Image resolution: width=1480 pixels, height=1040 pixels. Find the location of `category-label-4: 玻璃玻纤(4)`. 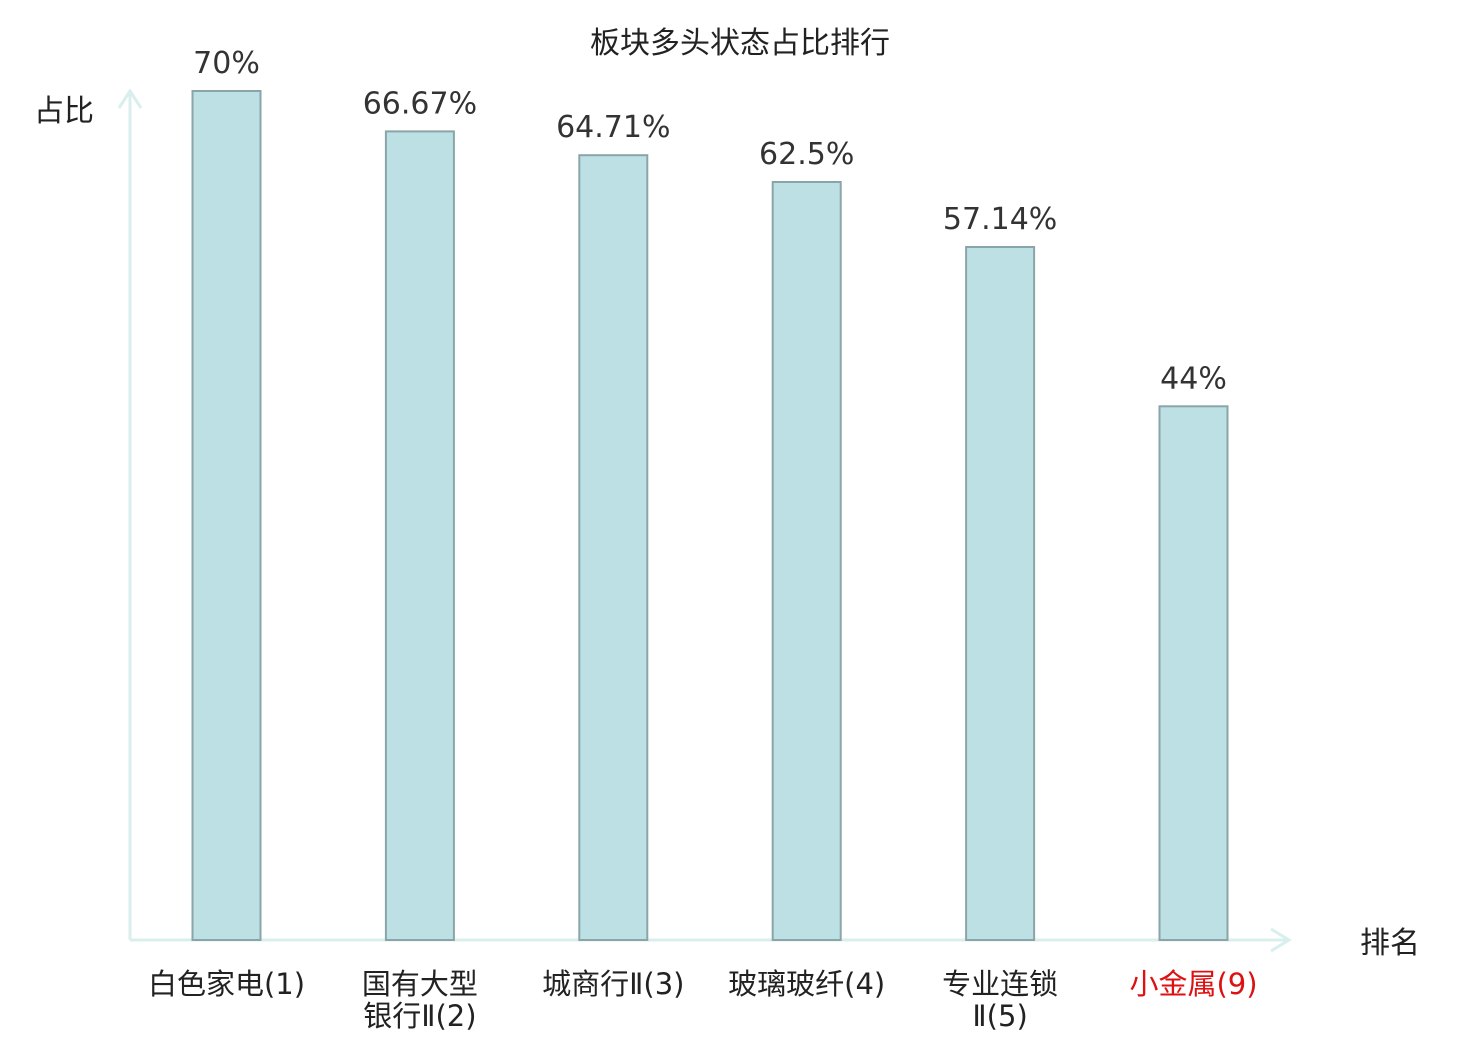

category-label-4: 玻璃玻纤(4) is located at coordinates (806, 984).